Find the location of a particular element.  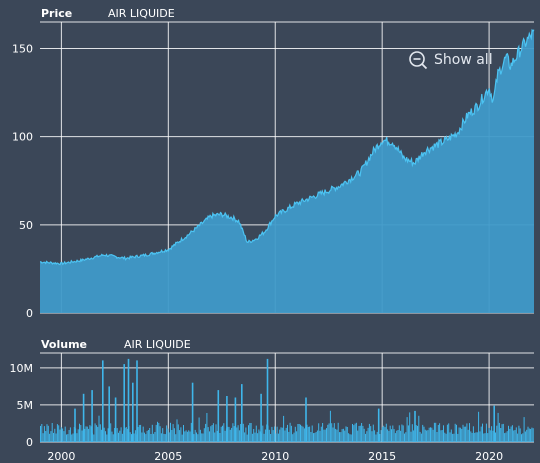

x-tick-2000: 2000 is located at coordinates (61, 456).